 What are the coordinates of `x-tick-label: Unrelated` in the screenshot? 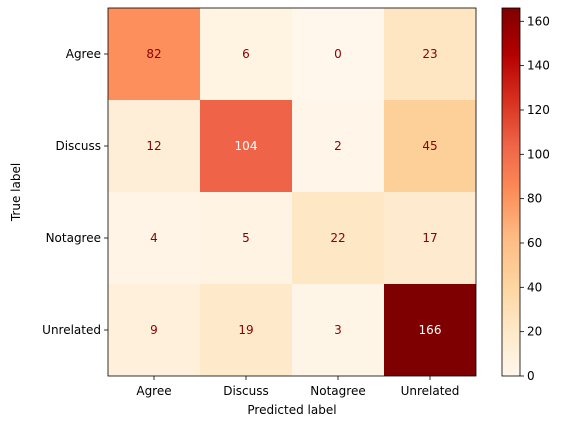 It's located at (430, 391).